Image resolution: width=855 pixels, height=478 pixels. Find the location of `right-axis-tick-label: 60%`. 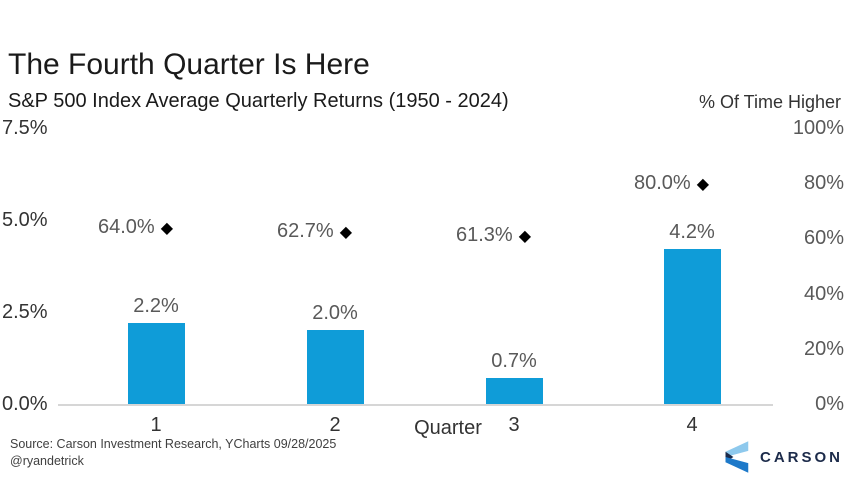

right-axis-tick-label: 60% is located at coordinates (823, 238).